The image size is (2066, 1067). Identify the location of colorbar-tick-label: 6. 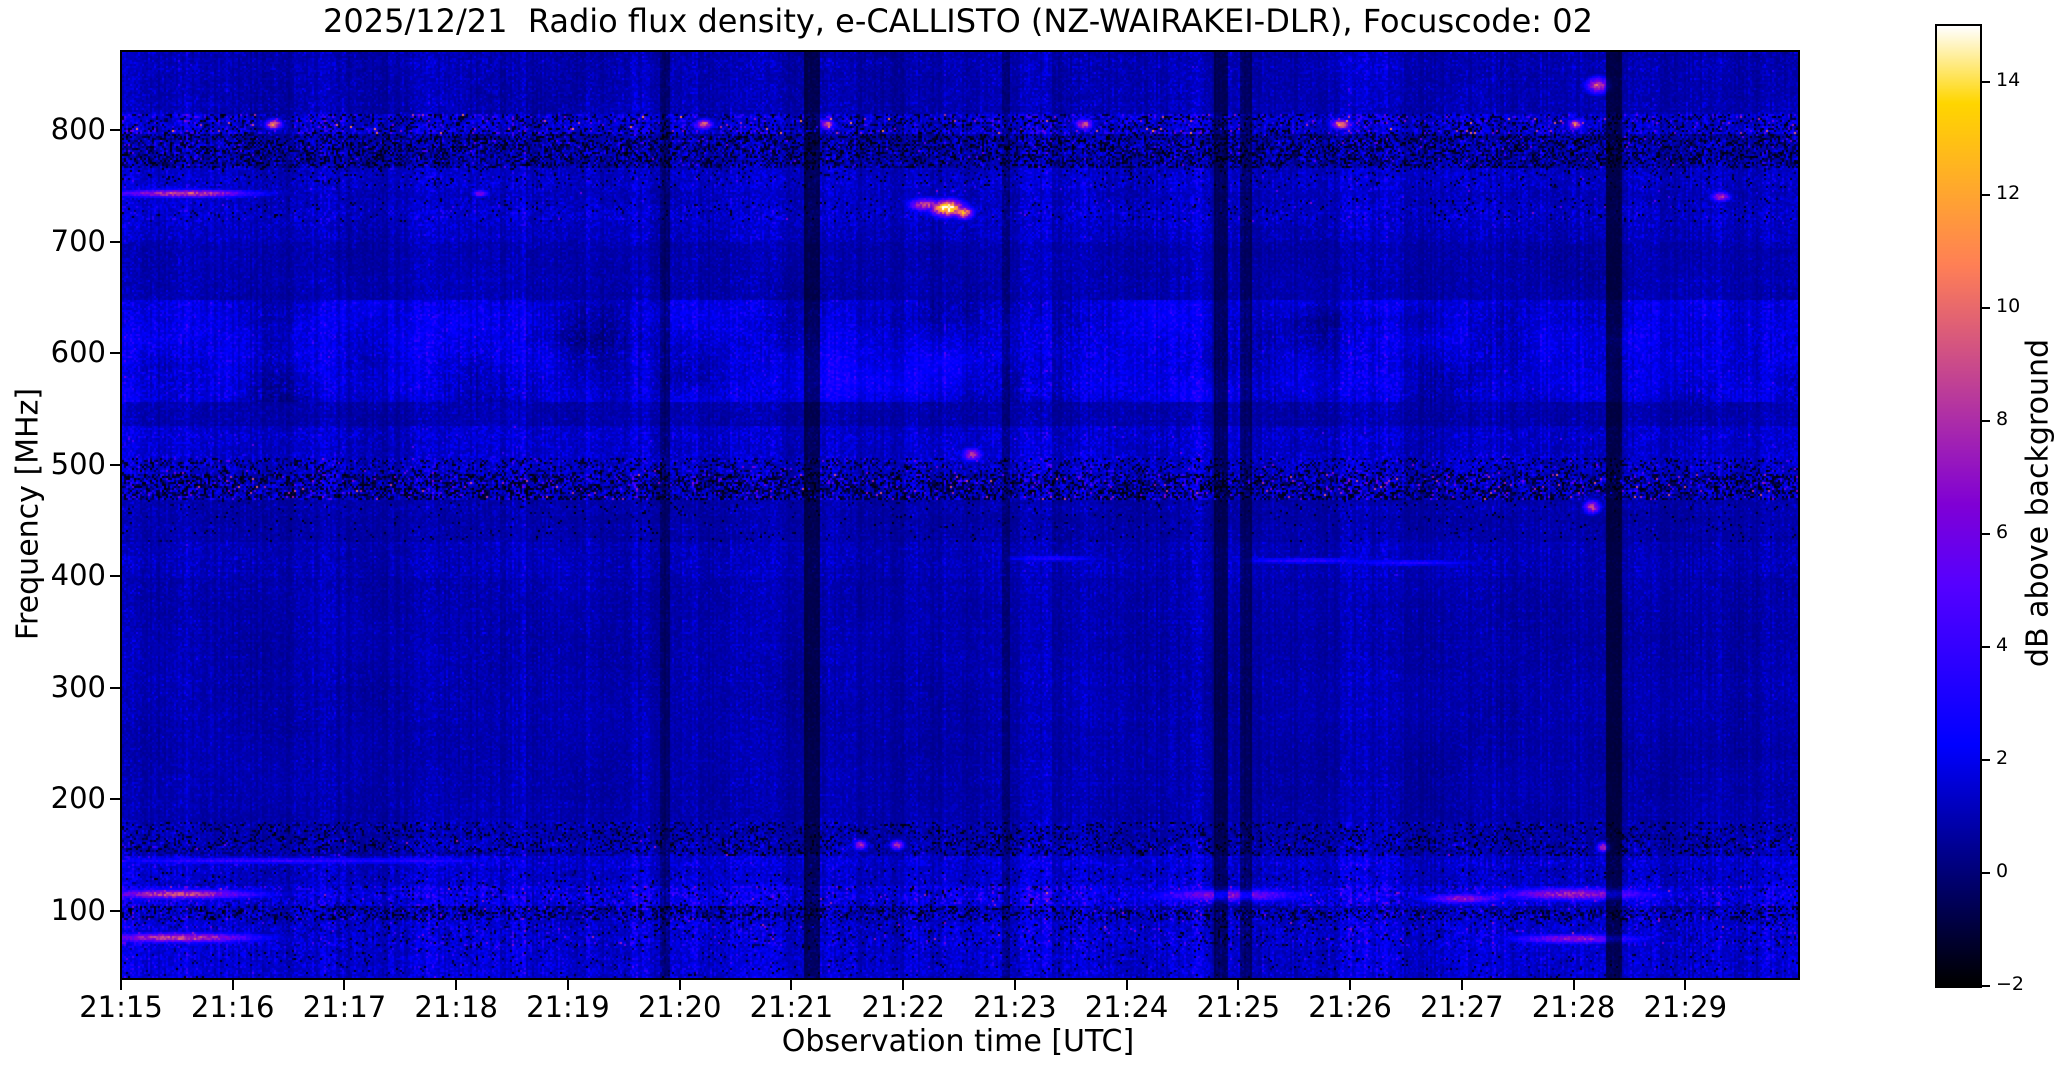
(2002, 532).